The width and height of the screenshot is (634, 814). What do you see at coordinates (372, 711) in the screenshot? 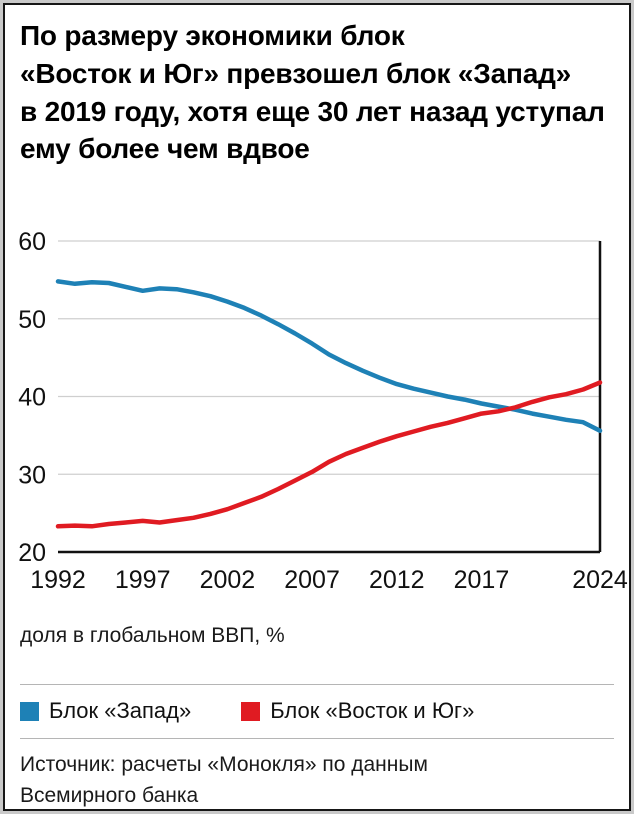
I see `legend-label-east-south: Блок «Восток и Юг»` at bounding box center [372, 711].